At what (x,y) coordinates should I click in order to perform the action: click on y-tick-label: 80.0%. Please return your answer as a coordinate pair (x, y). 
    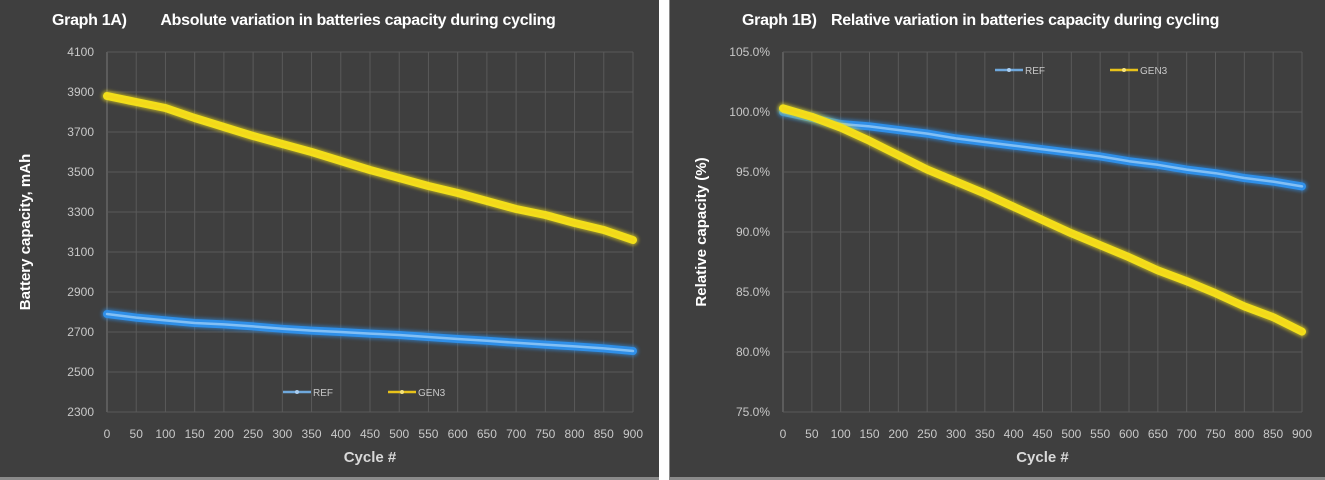
    Looking at the image, I should click on (753, 352).